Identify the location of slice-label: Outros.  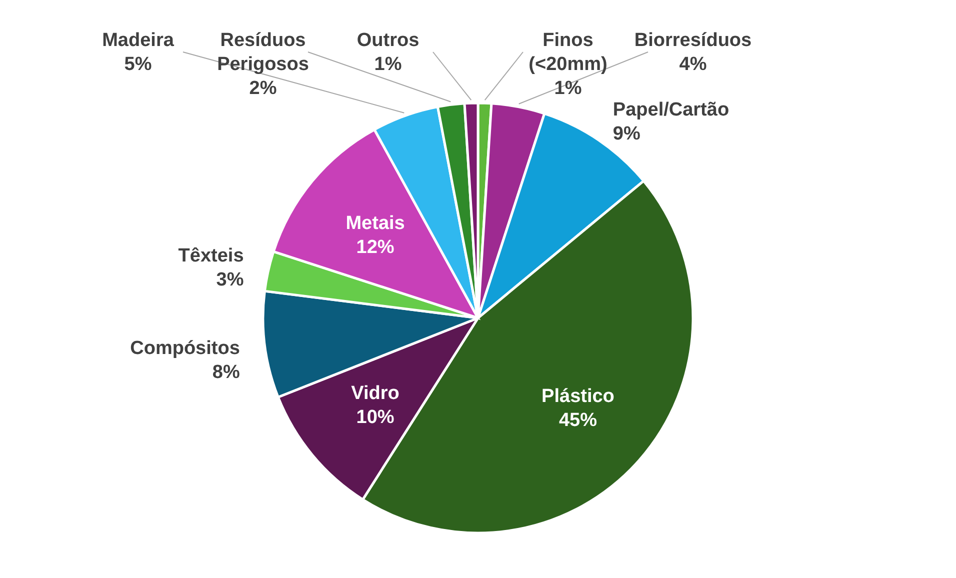
(388, 40).